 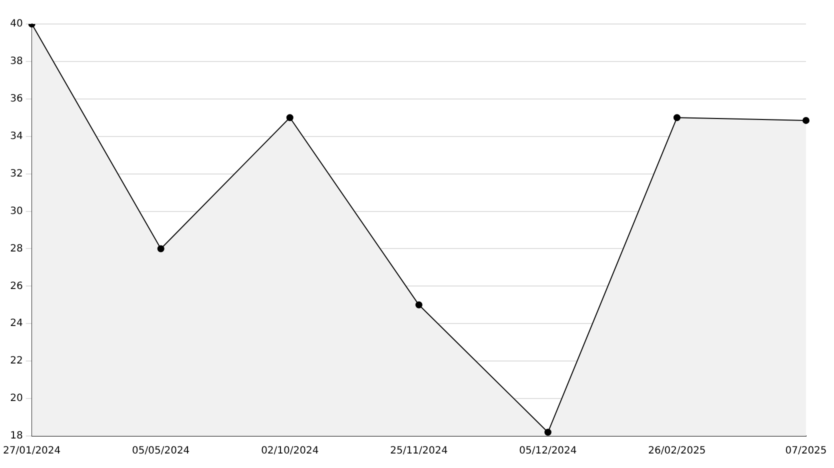 I want to click on y-tick-label: 30, so click(x=16, y=211).